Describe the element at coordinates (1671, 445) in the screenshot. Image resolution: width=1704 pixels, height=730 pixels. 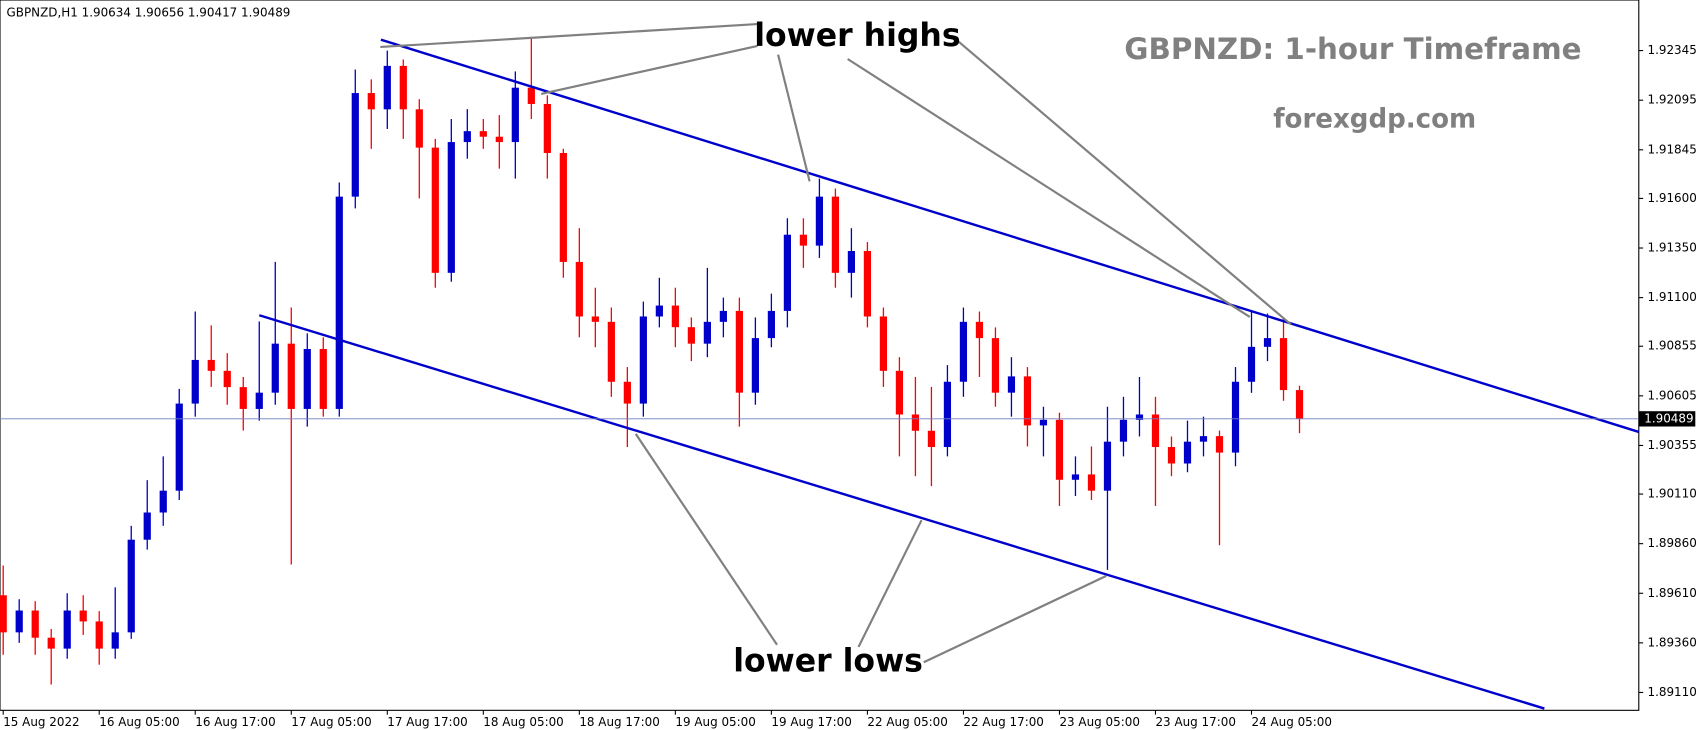
I see `y-tick-label: 1.90355` at that location.